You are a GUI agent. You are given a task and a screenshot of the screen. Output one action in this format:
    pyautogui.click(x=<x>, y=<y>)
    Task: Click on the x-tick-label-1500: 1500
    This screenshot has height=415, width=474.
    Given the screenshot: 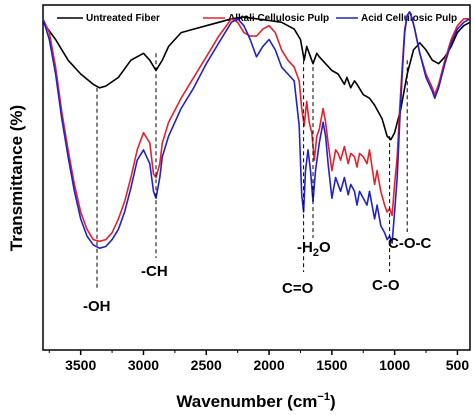 What is the action you would take?
    pyautogui.click(x=331, y=365)
    